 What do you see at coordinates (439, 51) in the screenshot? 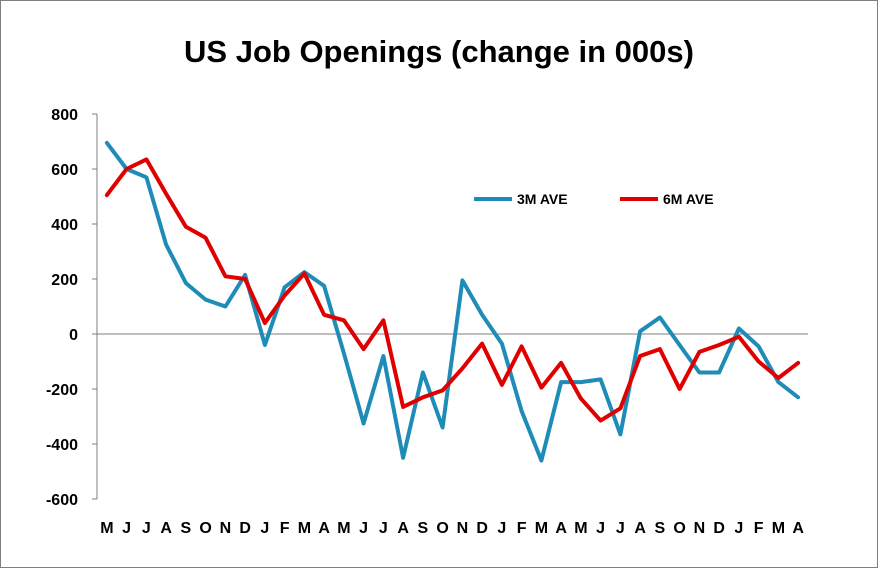
I see `chart-title: US Job Openings (change in 000s)` at bounding box center [439, 51].